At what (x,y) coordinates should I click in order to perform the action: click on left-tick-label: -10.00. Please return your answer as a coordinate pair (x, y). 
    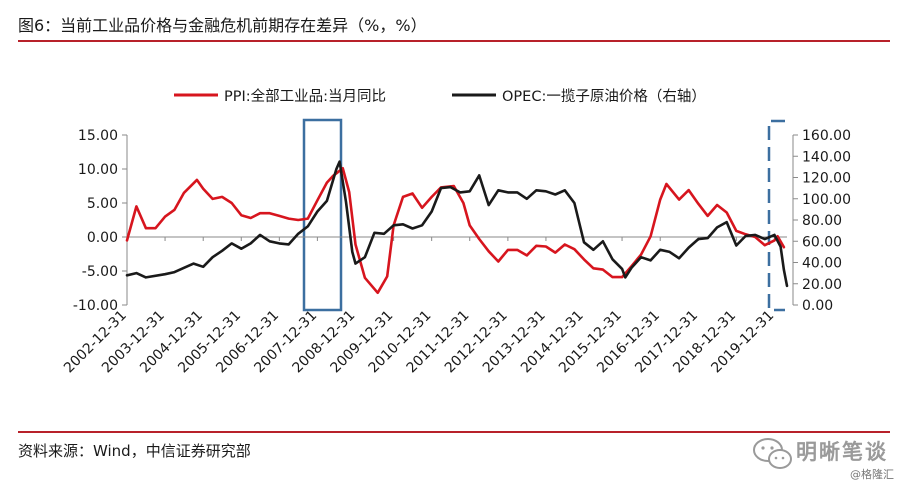
    Looking at the image, I should click on (95, 306).